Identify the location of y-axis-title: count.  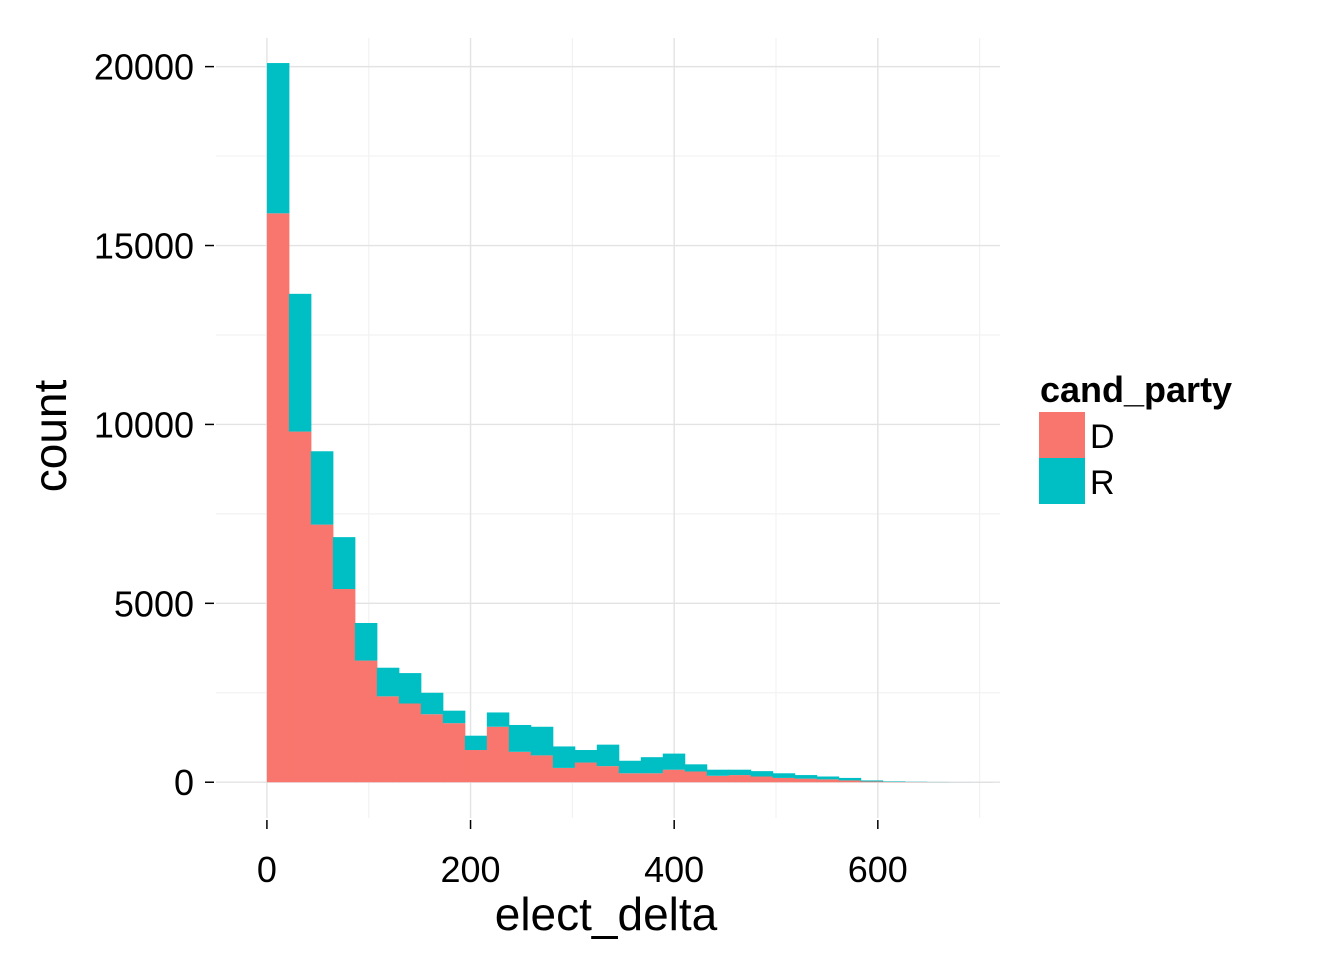
(50, 436).